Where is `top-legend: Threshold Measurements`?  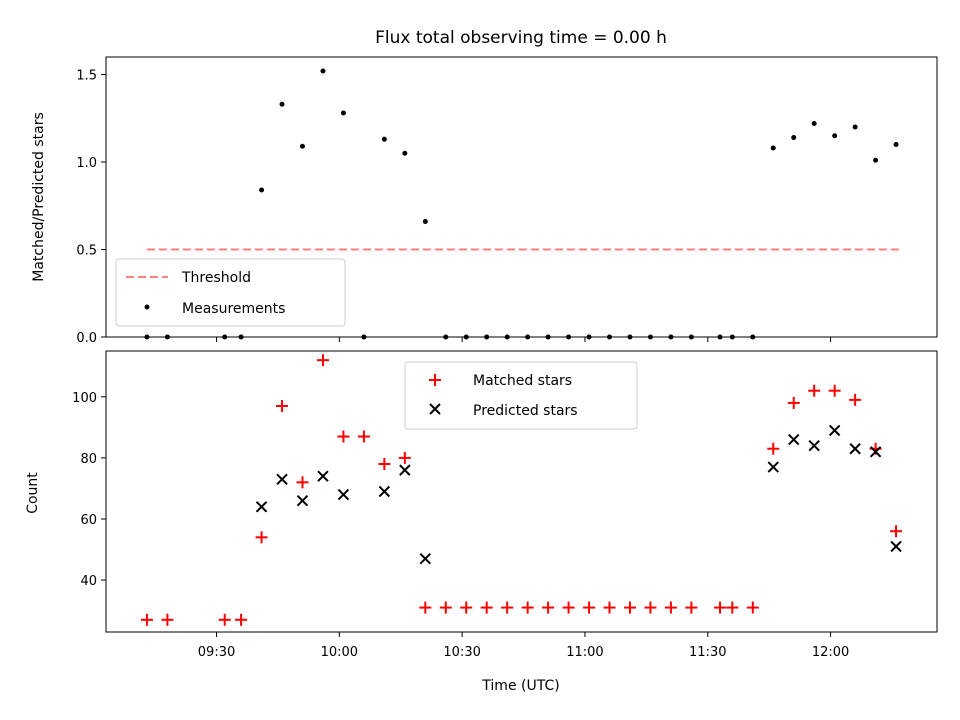
top-legend: Threshold Measurements is located at coordinates (230, 292).